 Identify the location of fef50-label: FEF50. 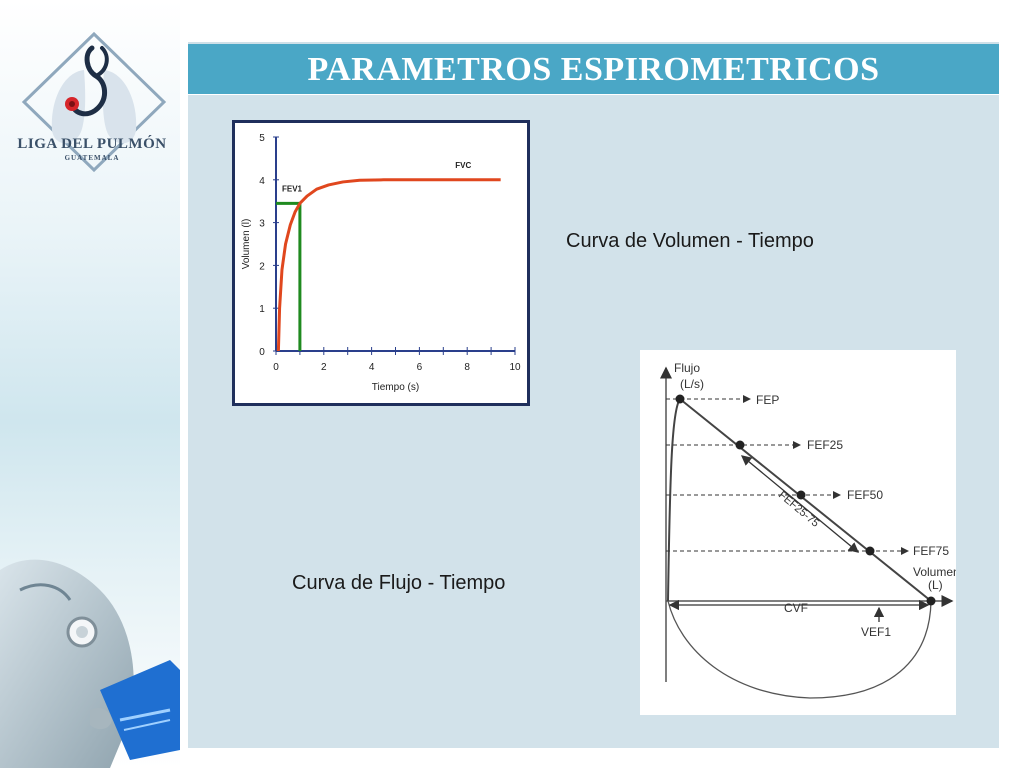
(865, 495).